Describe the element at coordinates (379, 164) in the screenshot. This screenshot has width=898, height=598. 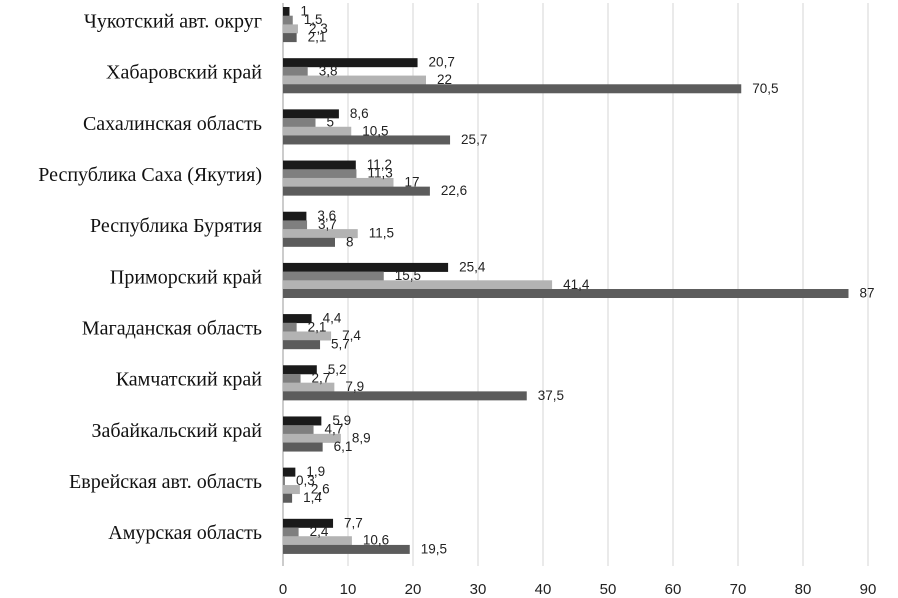
I see `data-label: 11,2` at that location.